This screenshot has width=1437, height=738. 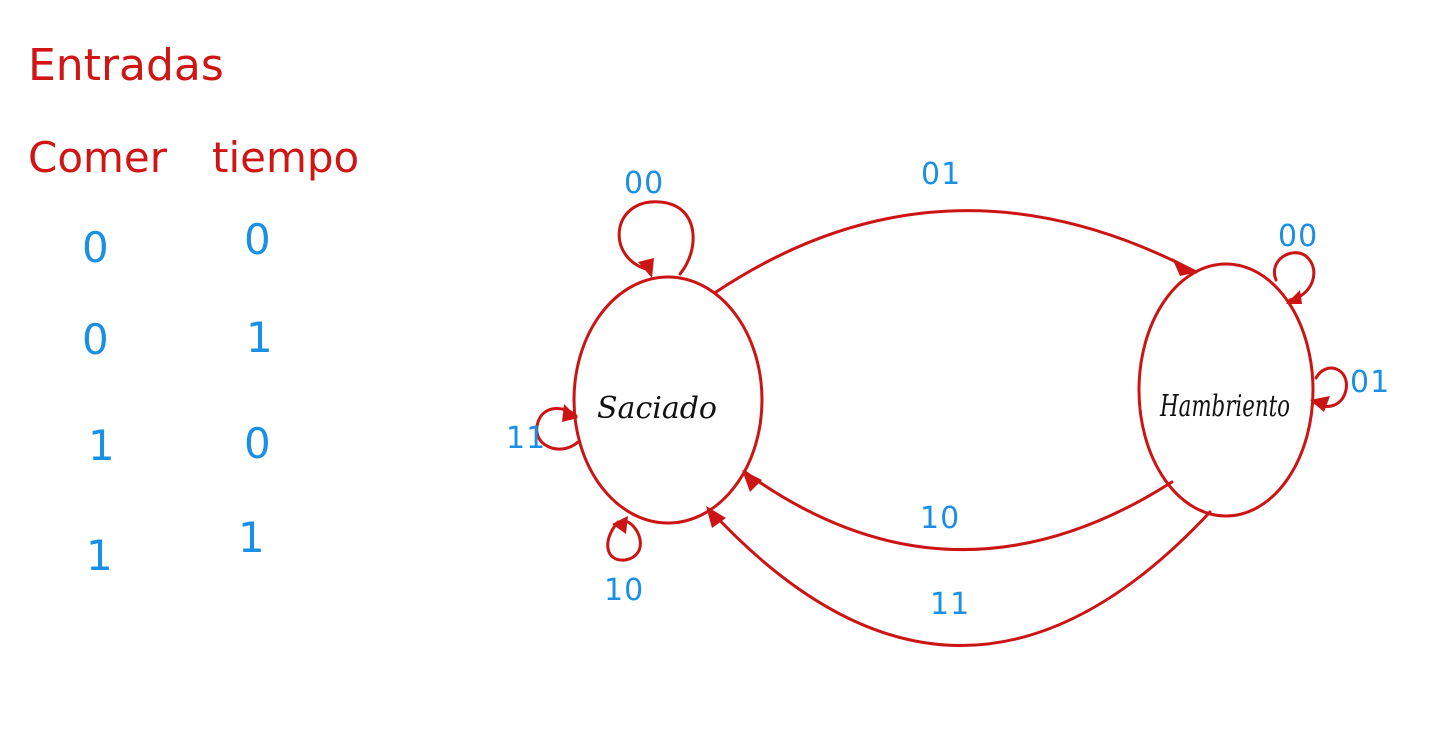 I want to click on row-4-tiempo: 1, so click(x=251, y=537).